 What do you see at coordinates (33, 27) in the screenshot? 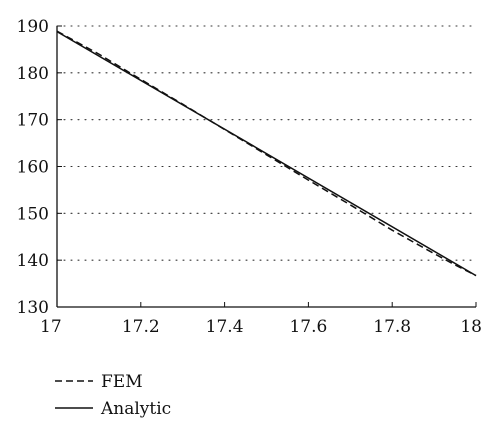
I see `y-tick-label: 190` at bounding box center [33, 27].